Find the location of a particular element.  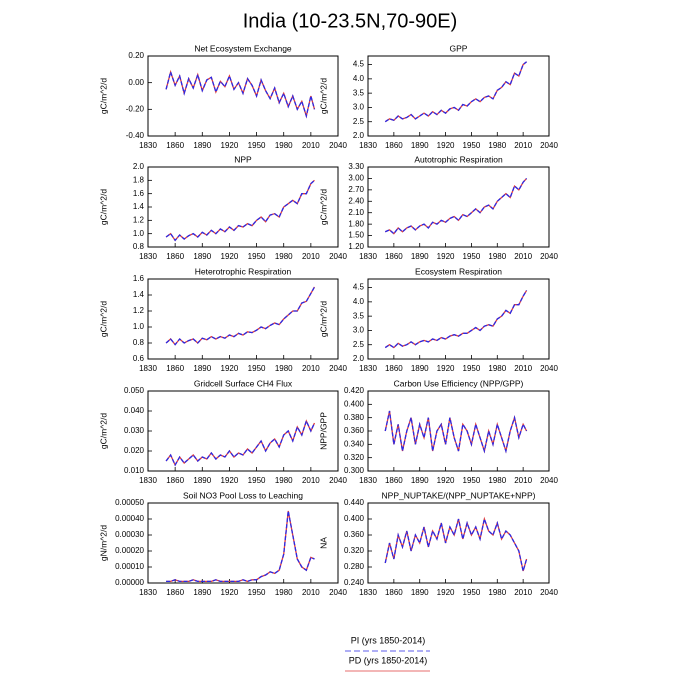

y-tick-label: 0.010 is located at coordinates (134, 470).